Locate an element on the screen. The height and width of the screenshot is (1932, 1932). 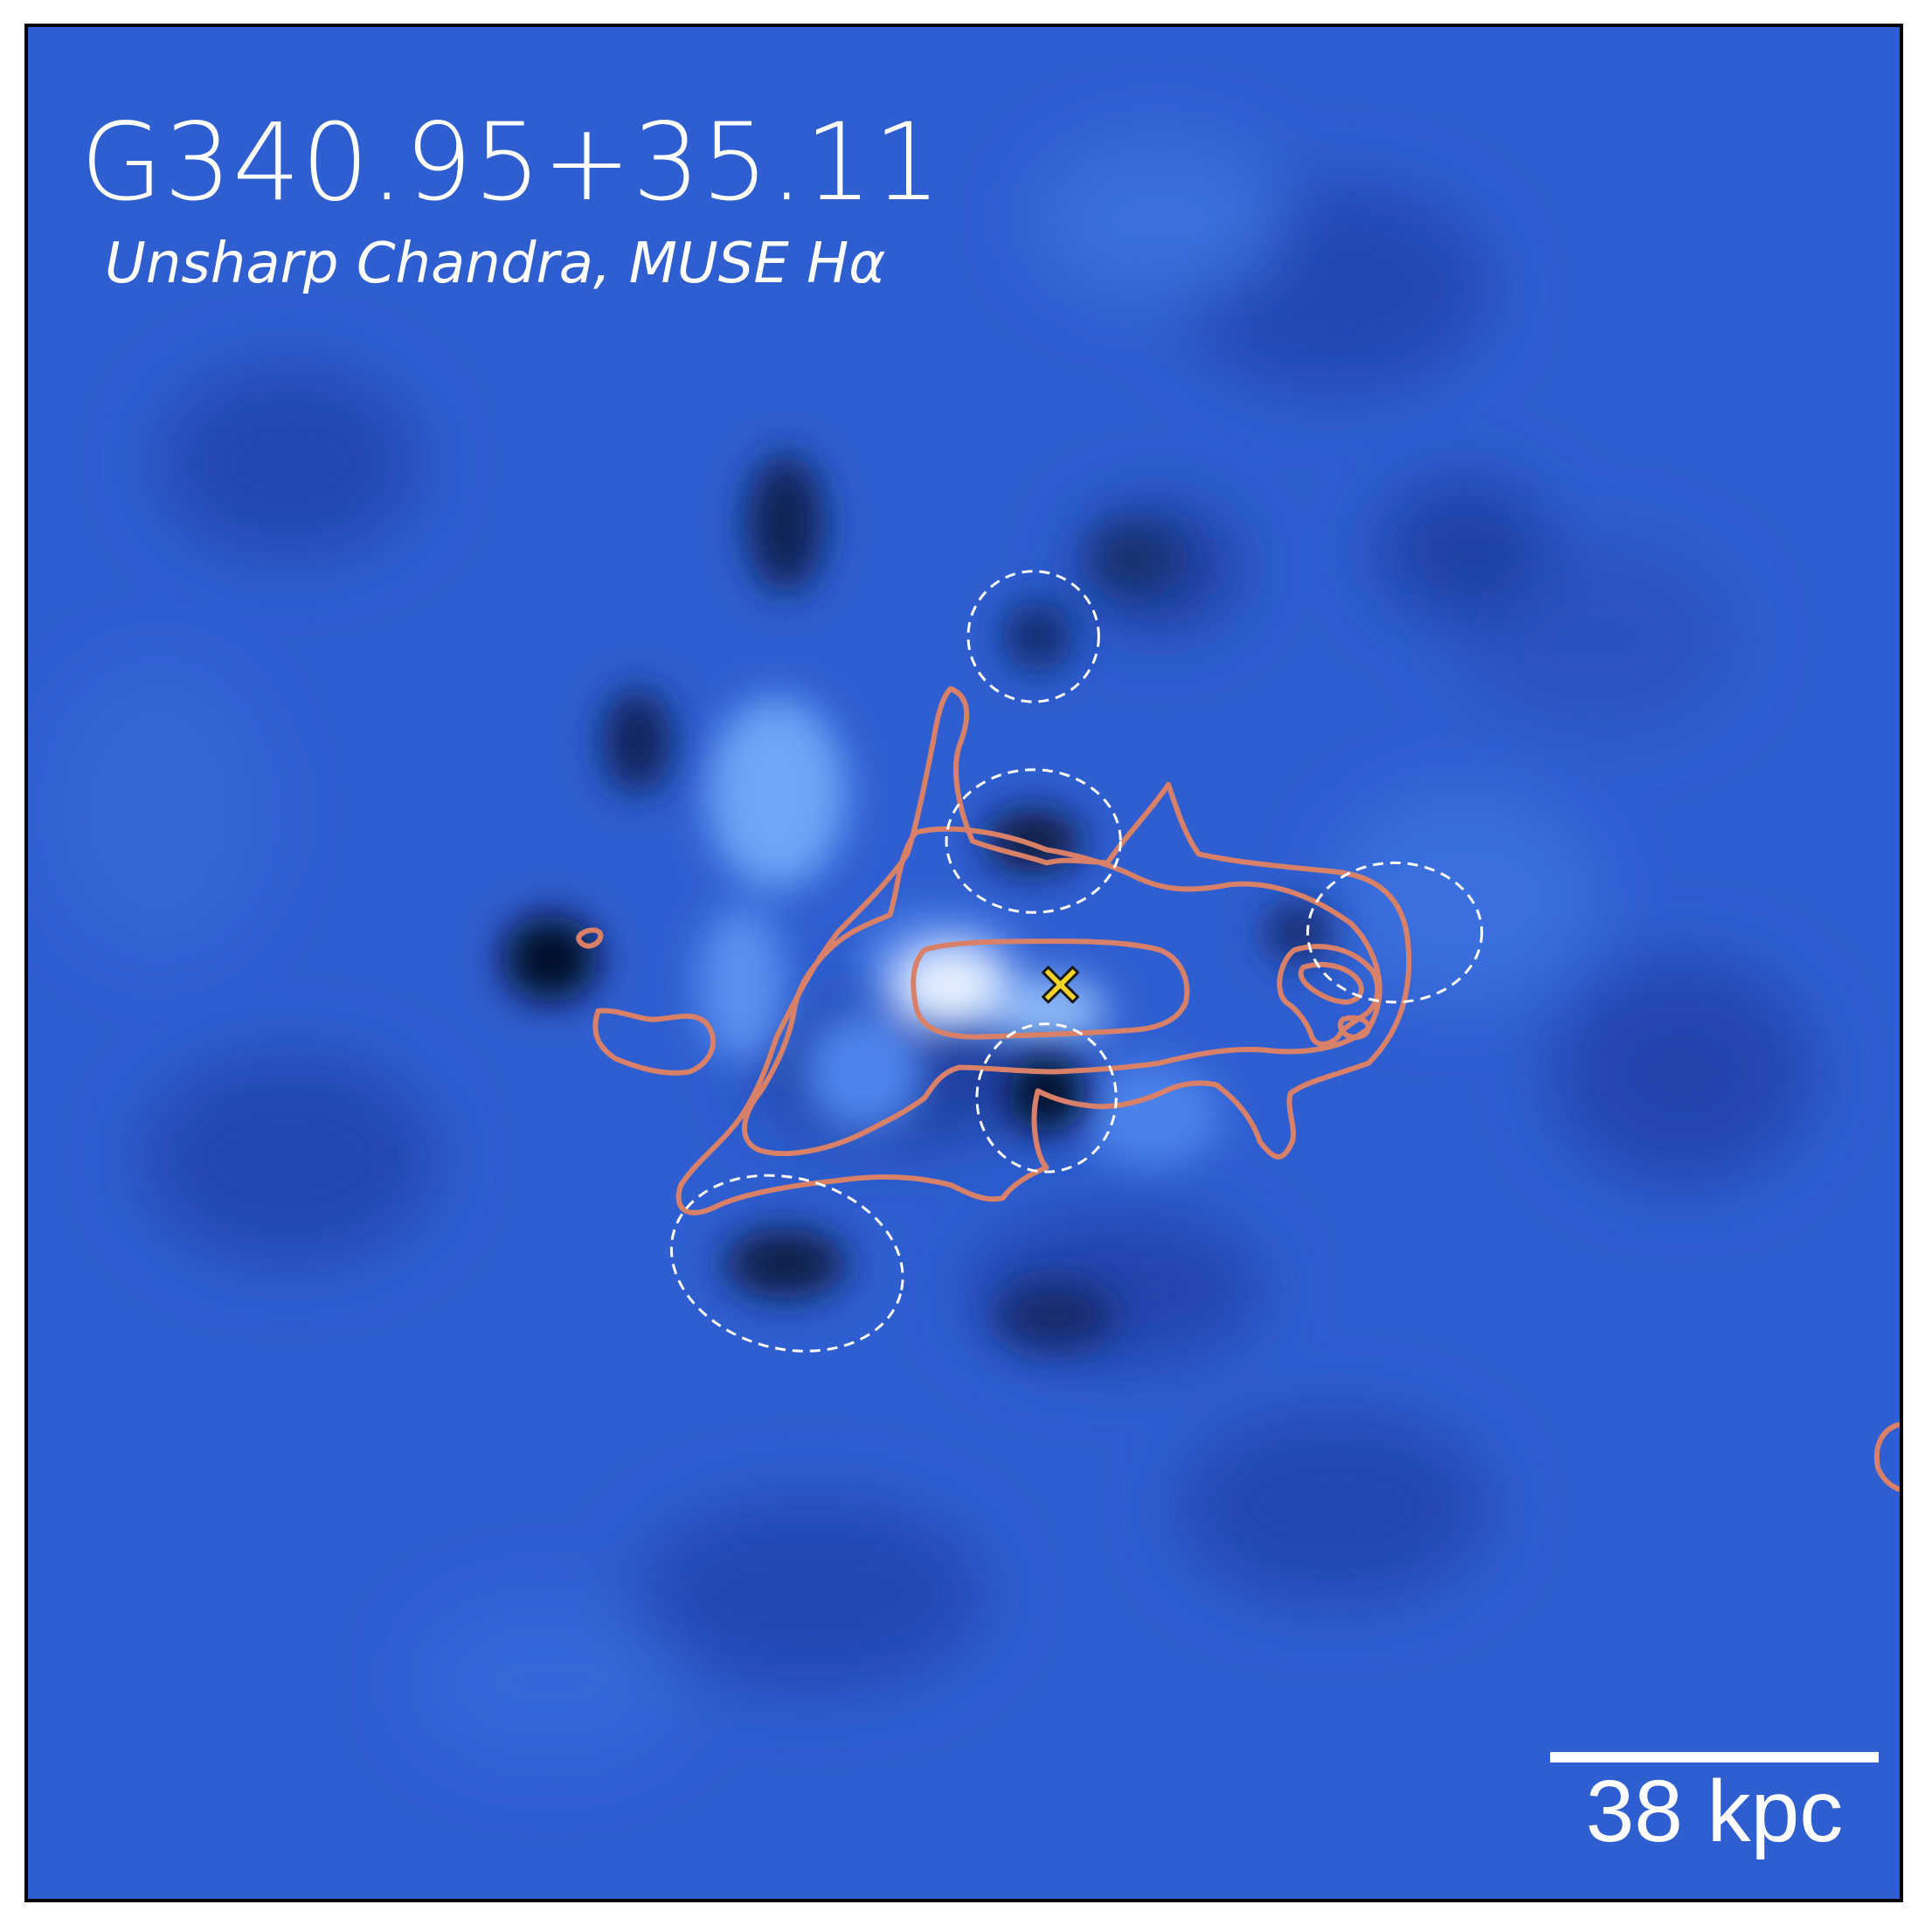
scale-bar-label: 38 kpc is located at coordinates (1714, 1811).